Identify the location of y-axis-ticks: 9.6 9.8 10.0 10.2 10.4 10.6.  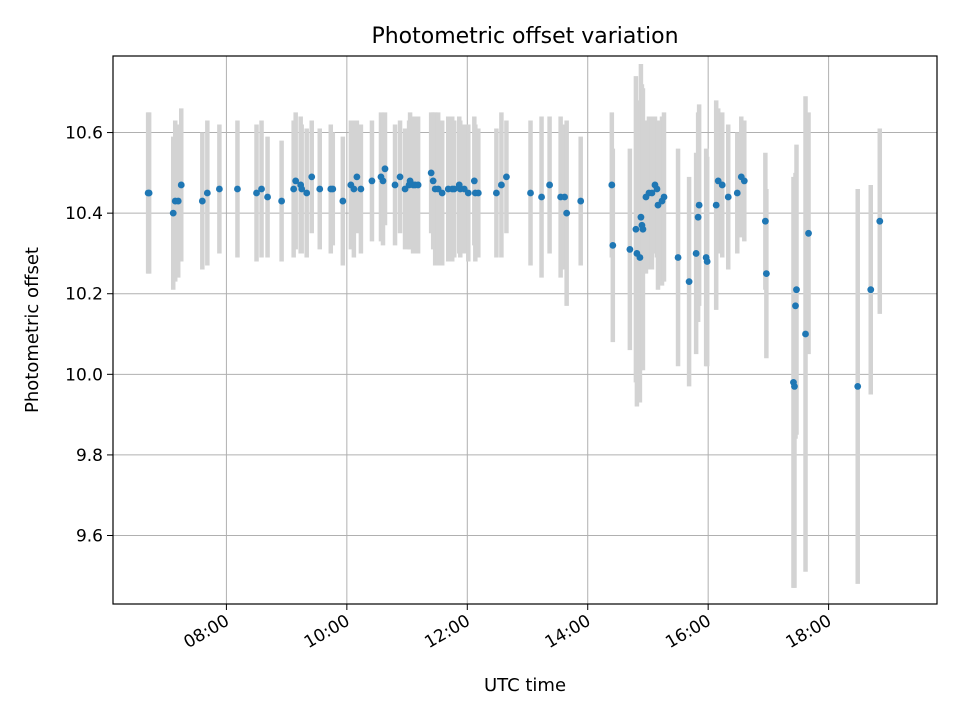
(89, 335).